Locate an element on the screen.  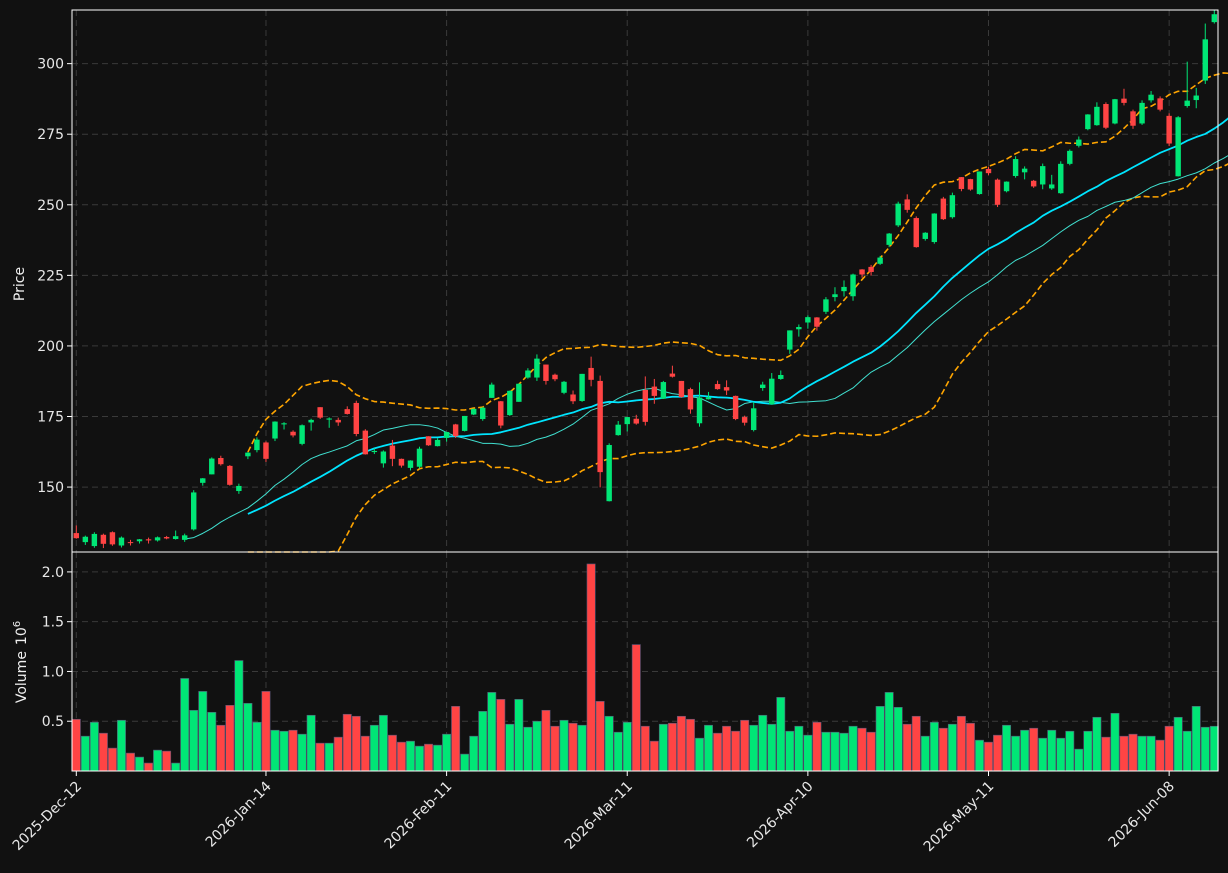
price-axis-label: Price is located at coordinates (20, 284).